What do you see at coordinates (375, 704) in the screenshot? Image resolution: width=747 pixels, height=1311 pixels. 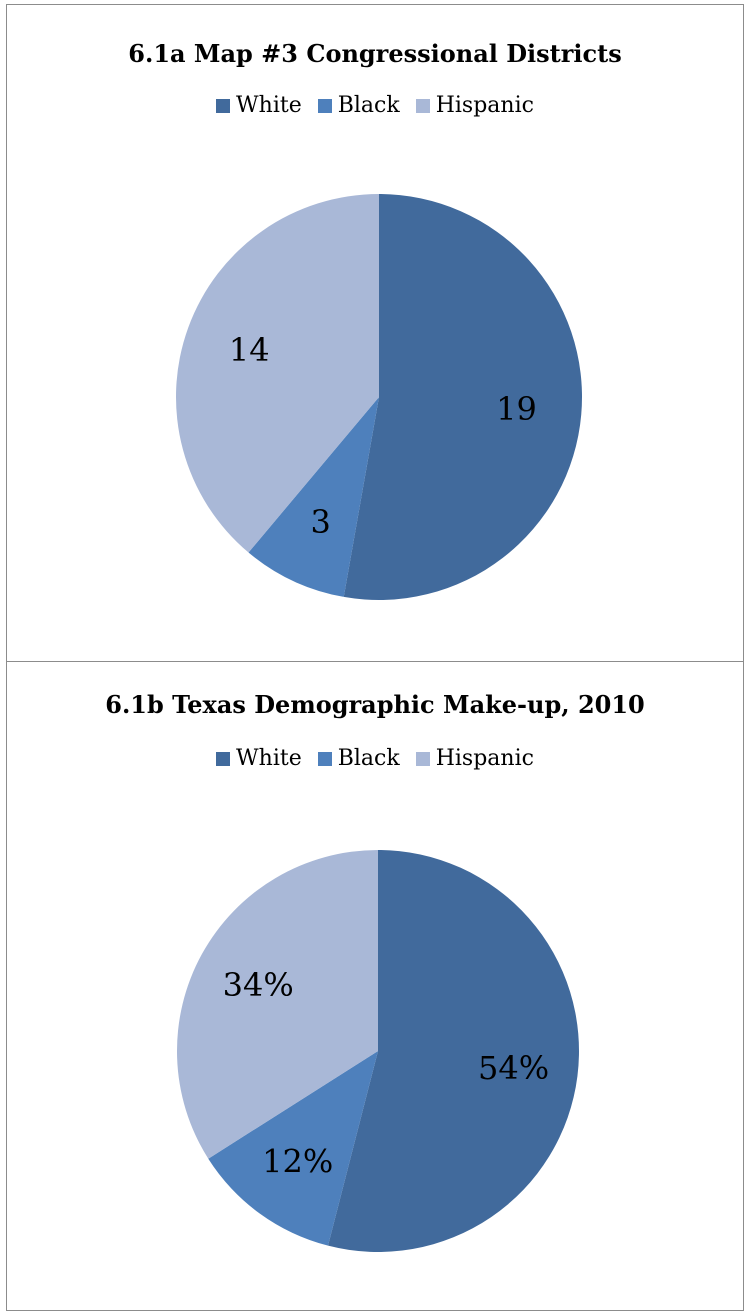 I see `chart-title: 6.1b Texas Demographic Make-up, 2010` at bounding box center [375, 704].